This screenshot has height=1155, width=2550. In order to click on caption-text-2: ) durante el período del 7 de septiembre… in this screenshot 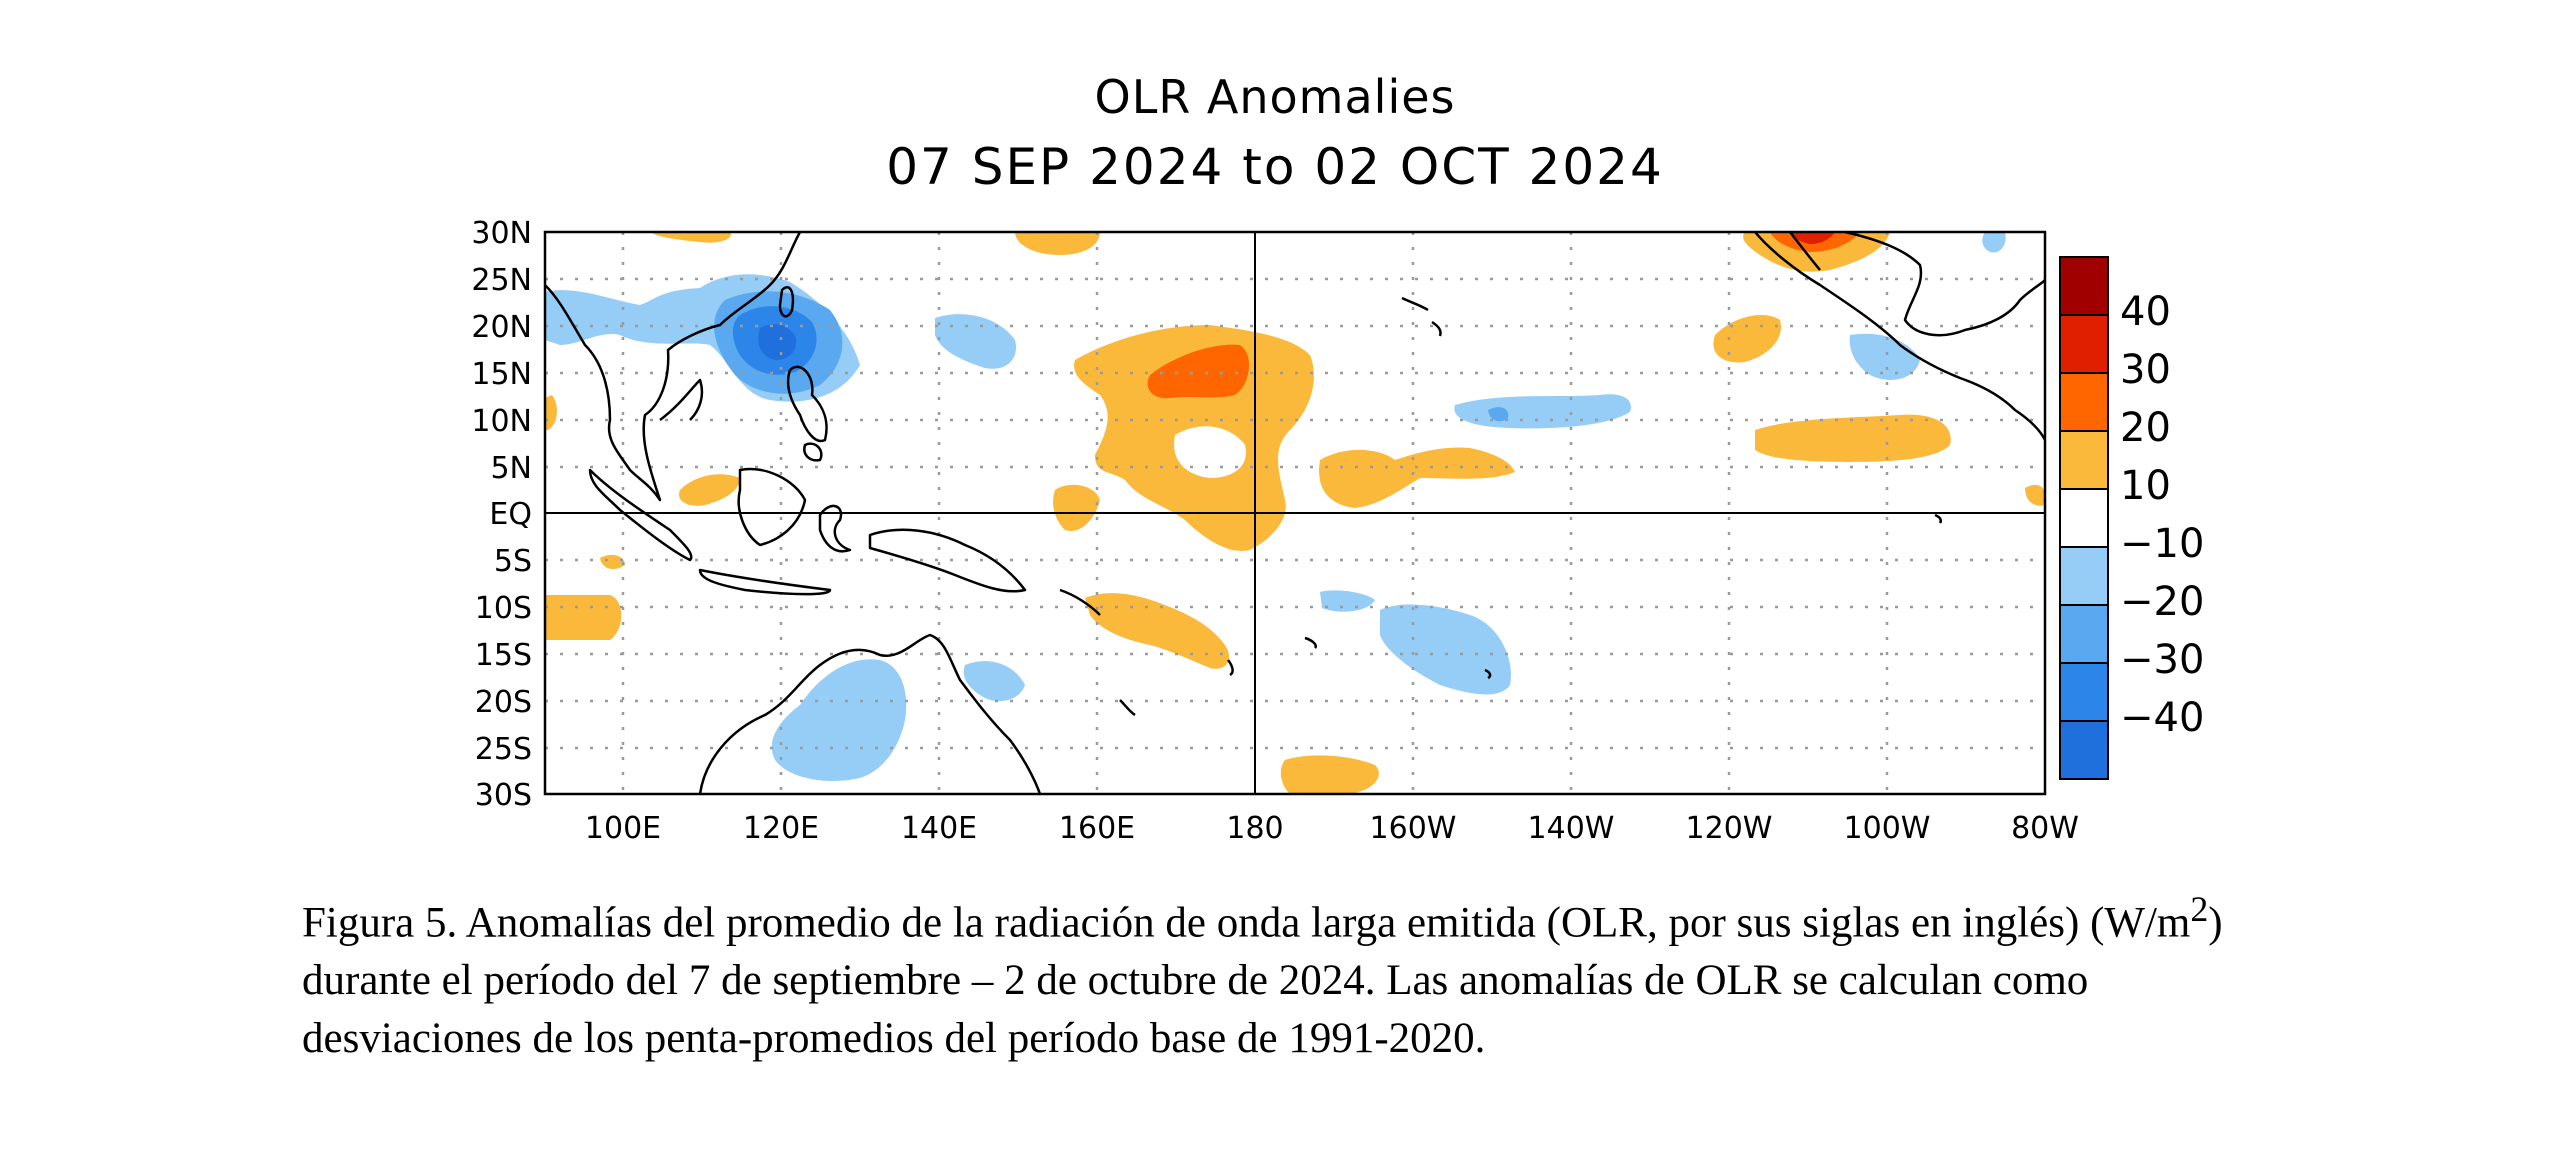, I will do `click(1262, 981)`.